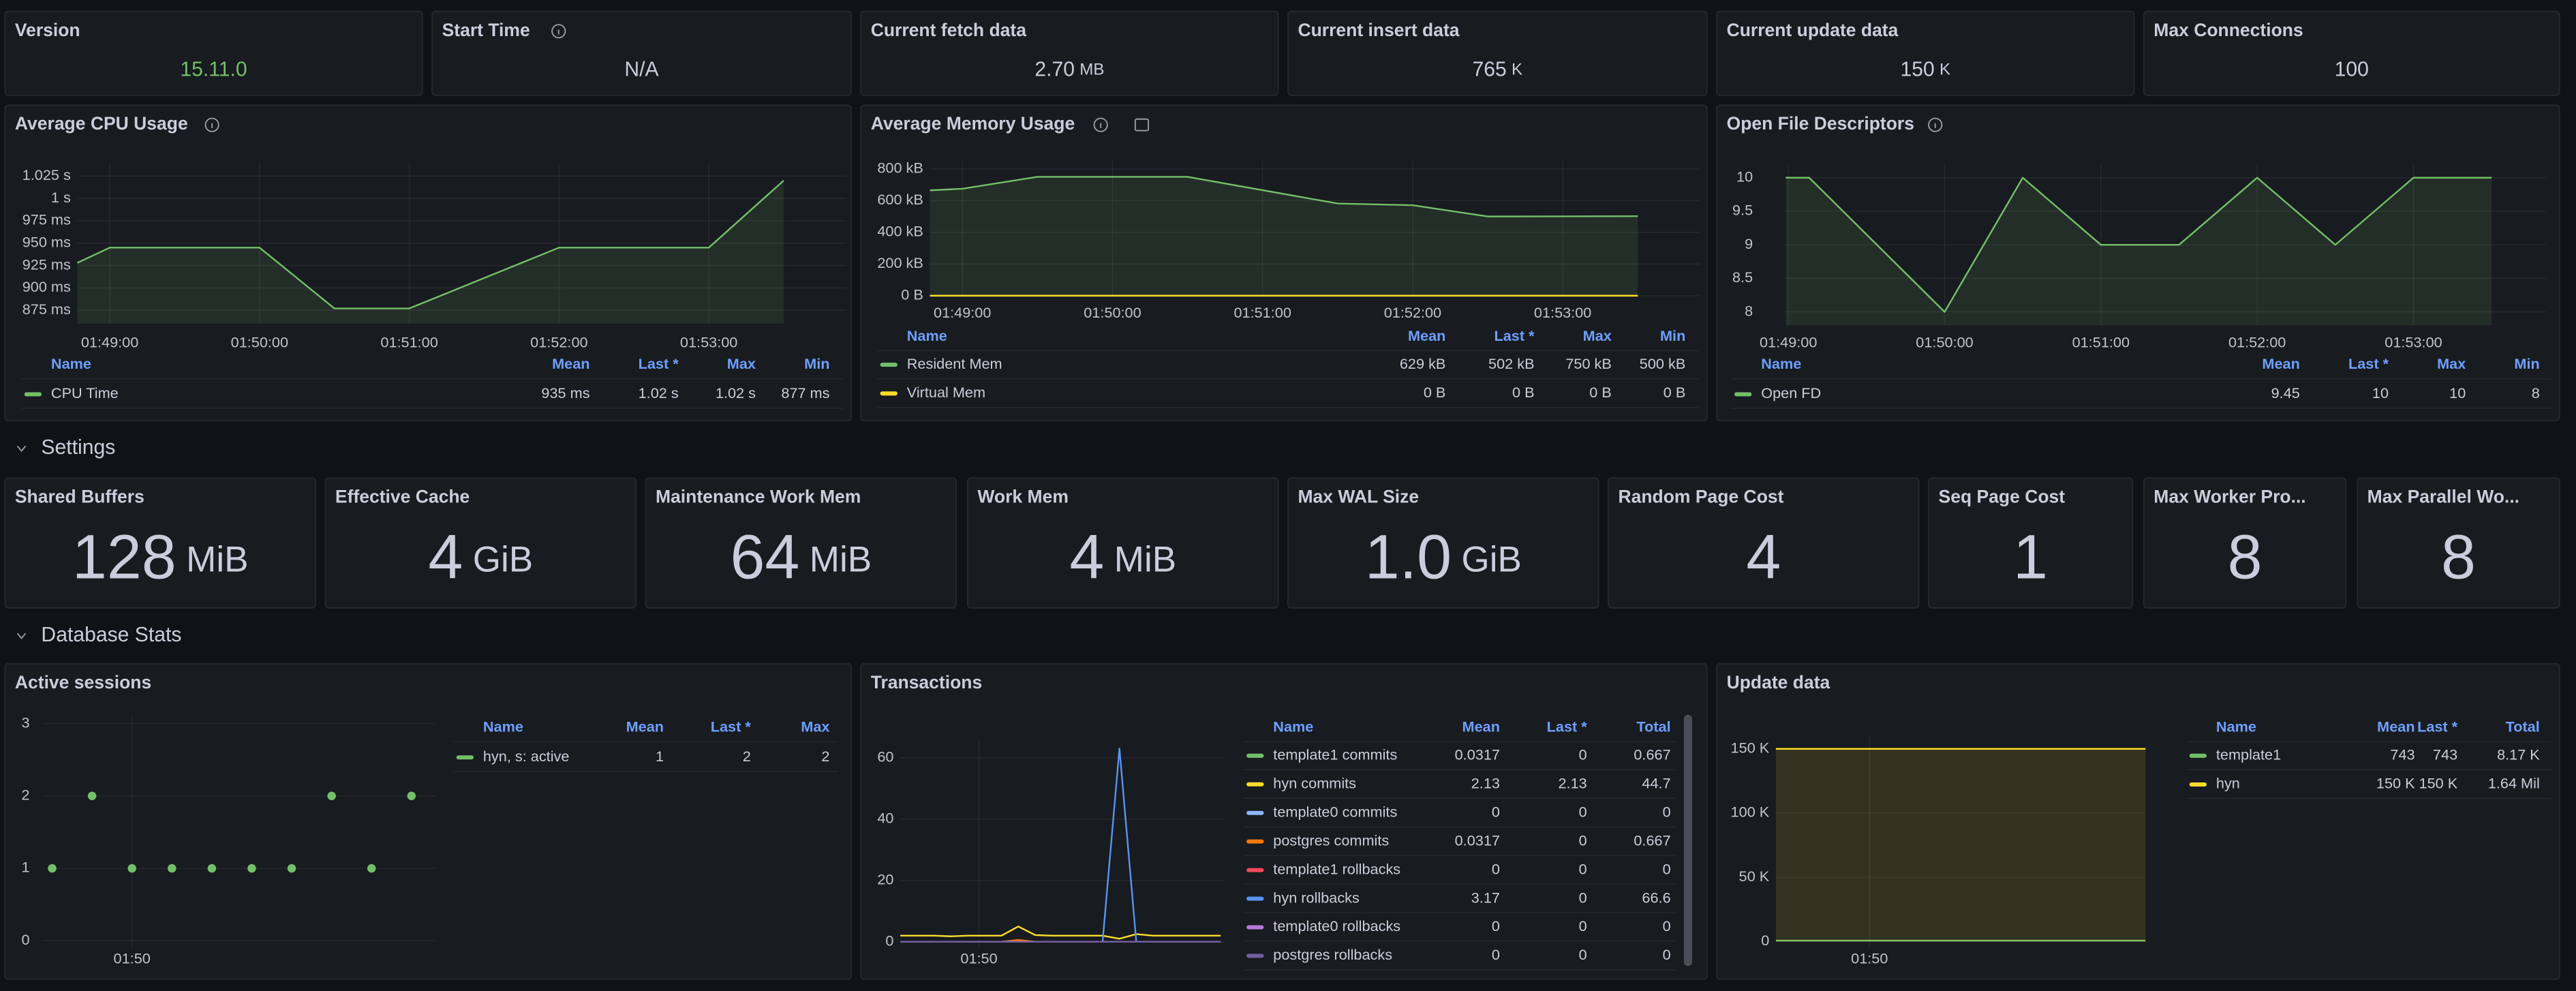  What do you see at coordinates (2526, 363) in the screenshot?
I see `legend-header: Min` at bounding box center [2526, 363].